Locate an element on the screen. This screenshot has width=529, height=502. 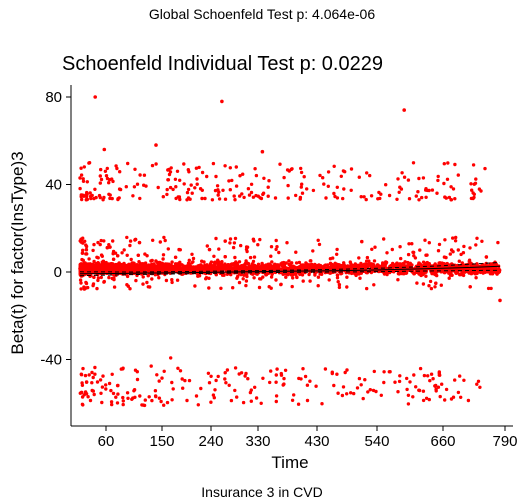
bottom-caption: Insurance 3 in CVD is located at coordinates (261, 492).